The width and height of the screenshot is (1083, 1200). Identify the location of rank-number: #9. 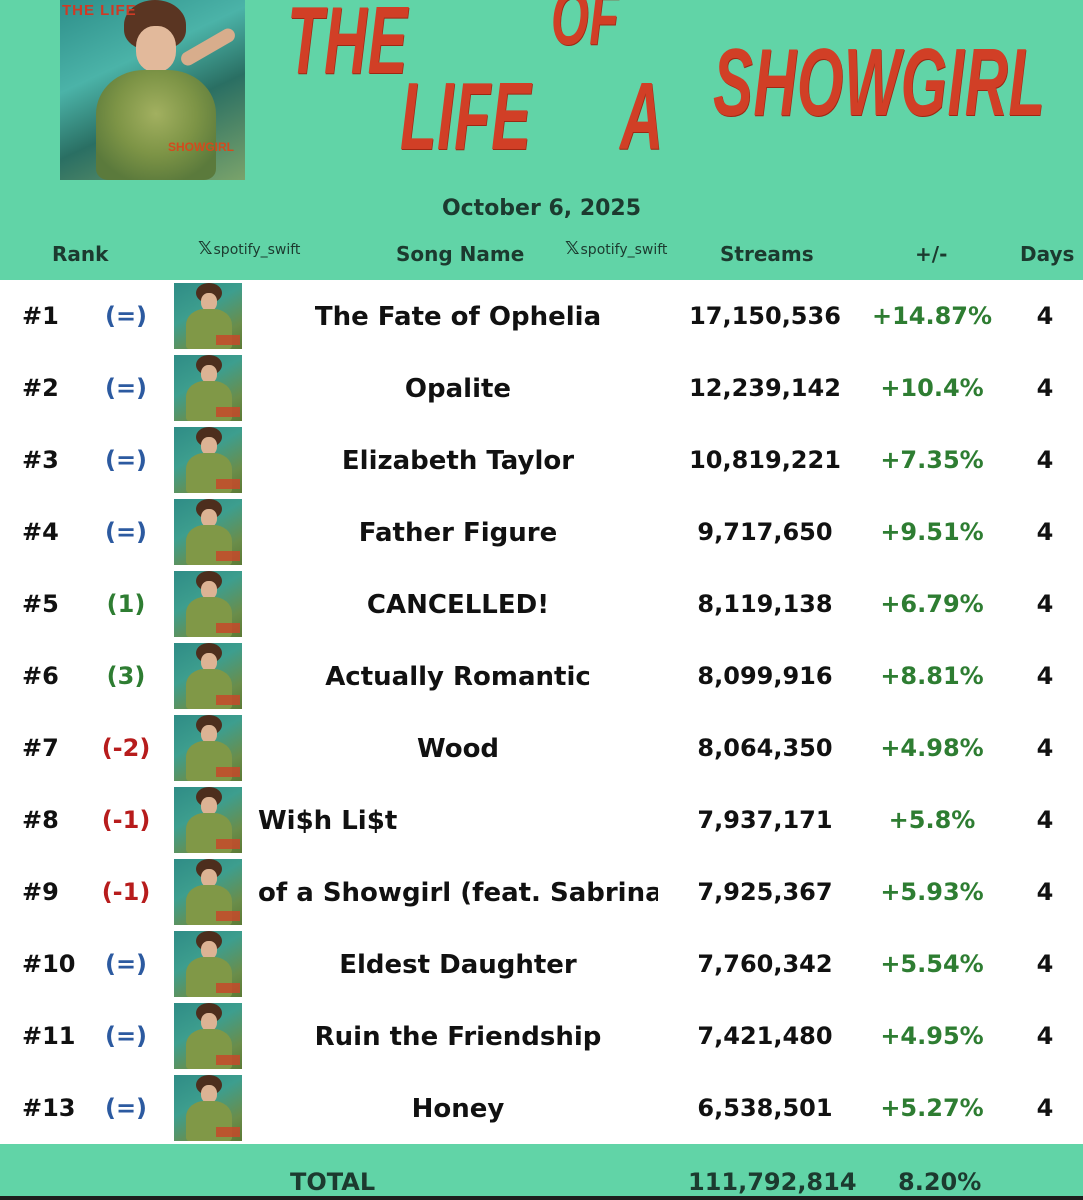
(40, 892).